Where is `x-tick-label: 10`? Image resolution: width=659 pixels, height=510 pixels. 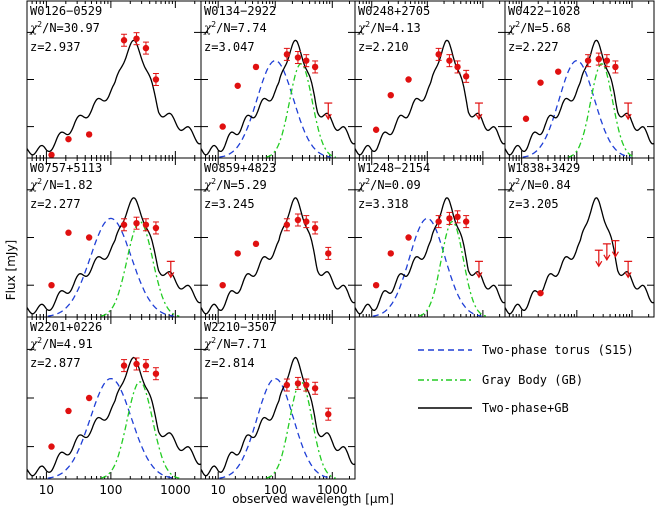
x-tick-label: 10 is located at coordinates (218, 490).